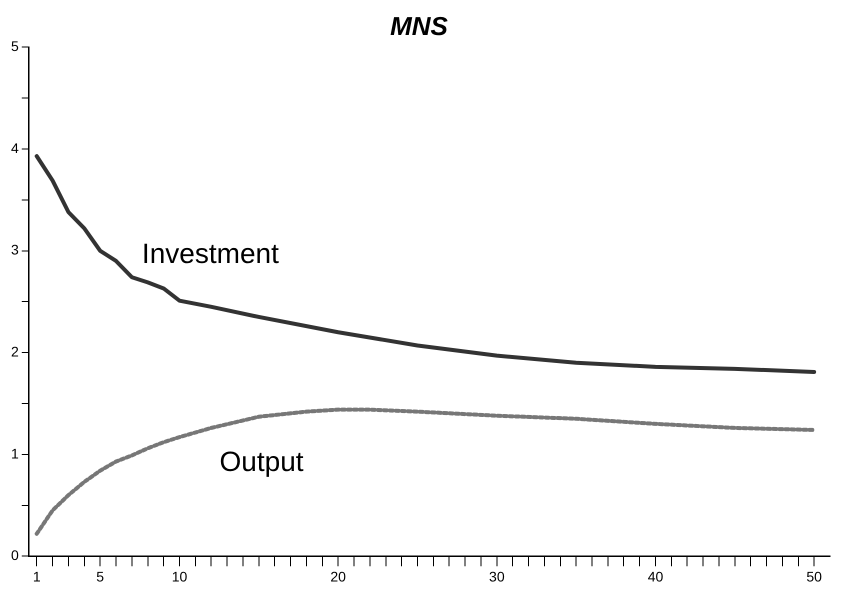 Image resolution: width=850 pixels, height=597 pixels. What do you see at coordinates (211, 253) in the screenshot?
I see `series-label: Investment` at bounding box center [211, 253].